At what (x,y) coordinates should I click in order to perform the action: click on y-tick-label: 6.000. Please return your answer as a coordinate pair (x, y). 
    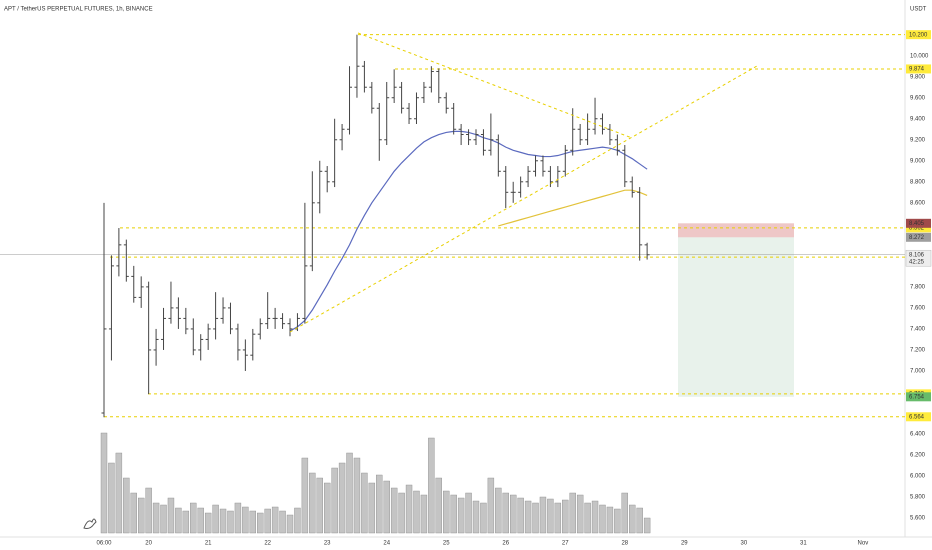
    Looking at the image, I should click on (918, 477).